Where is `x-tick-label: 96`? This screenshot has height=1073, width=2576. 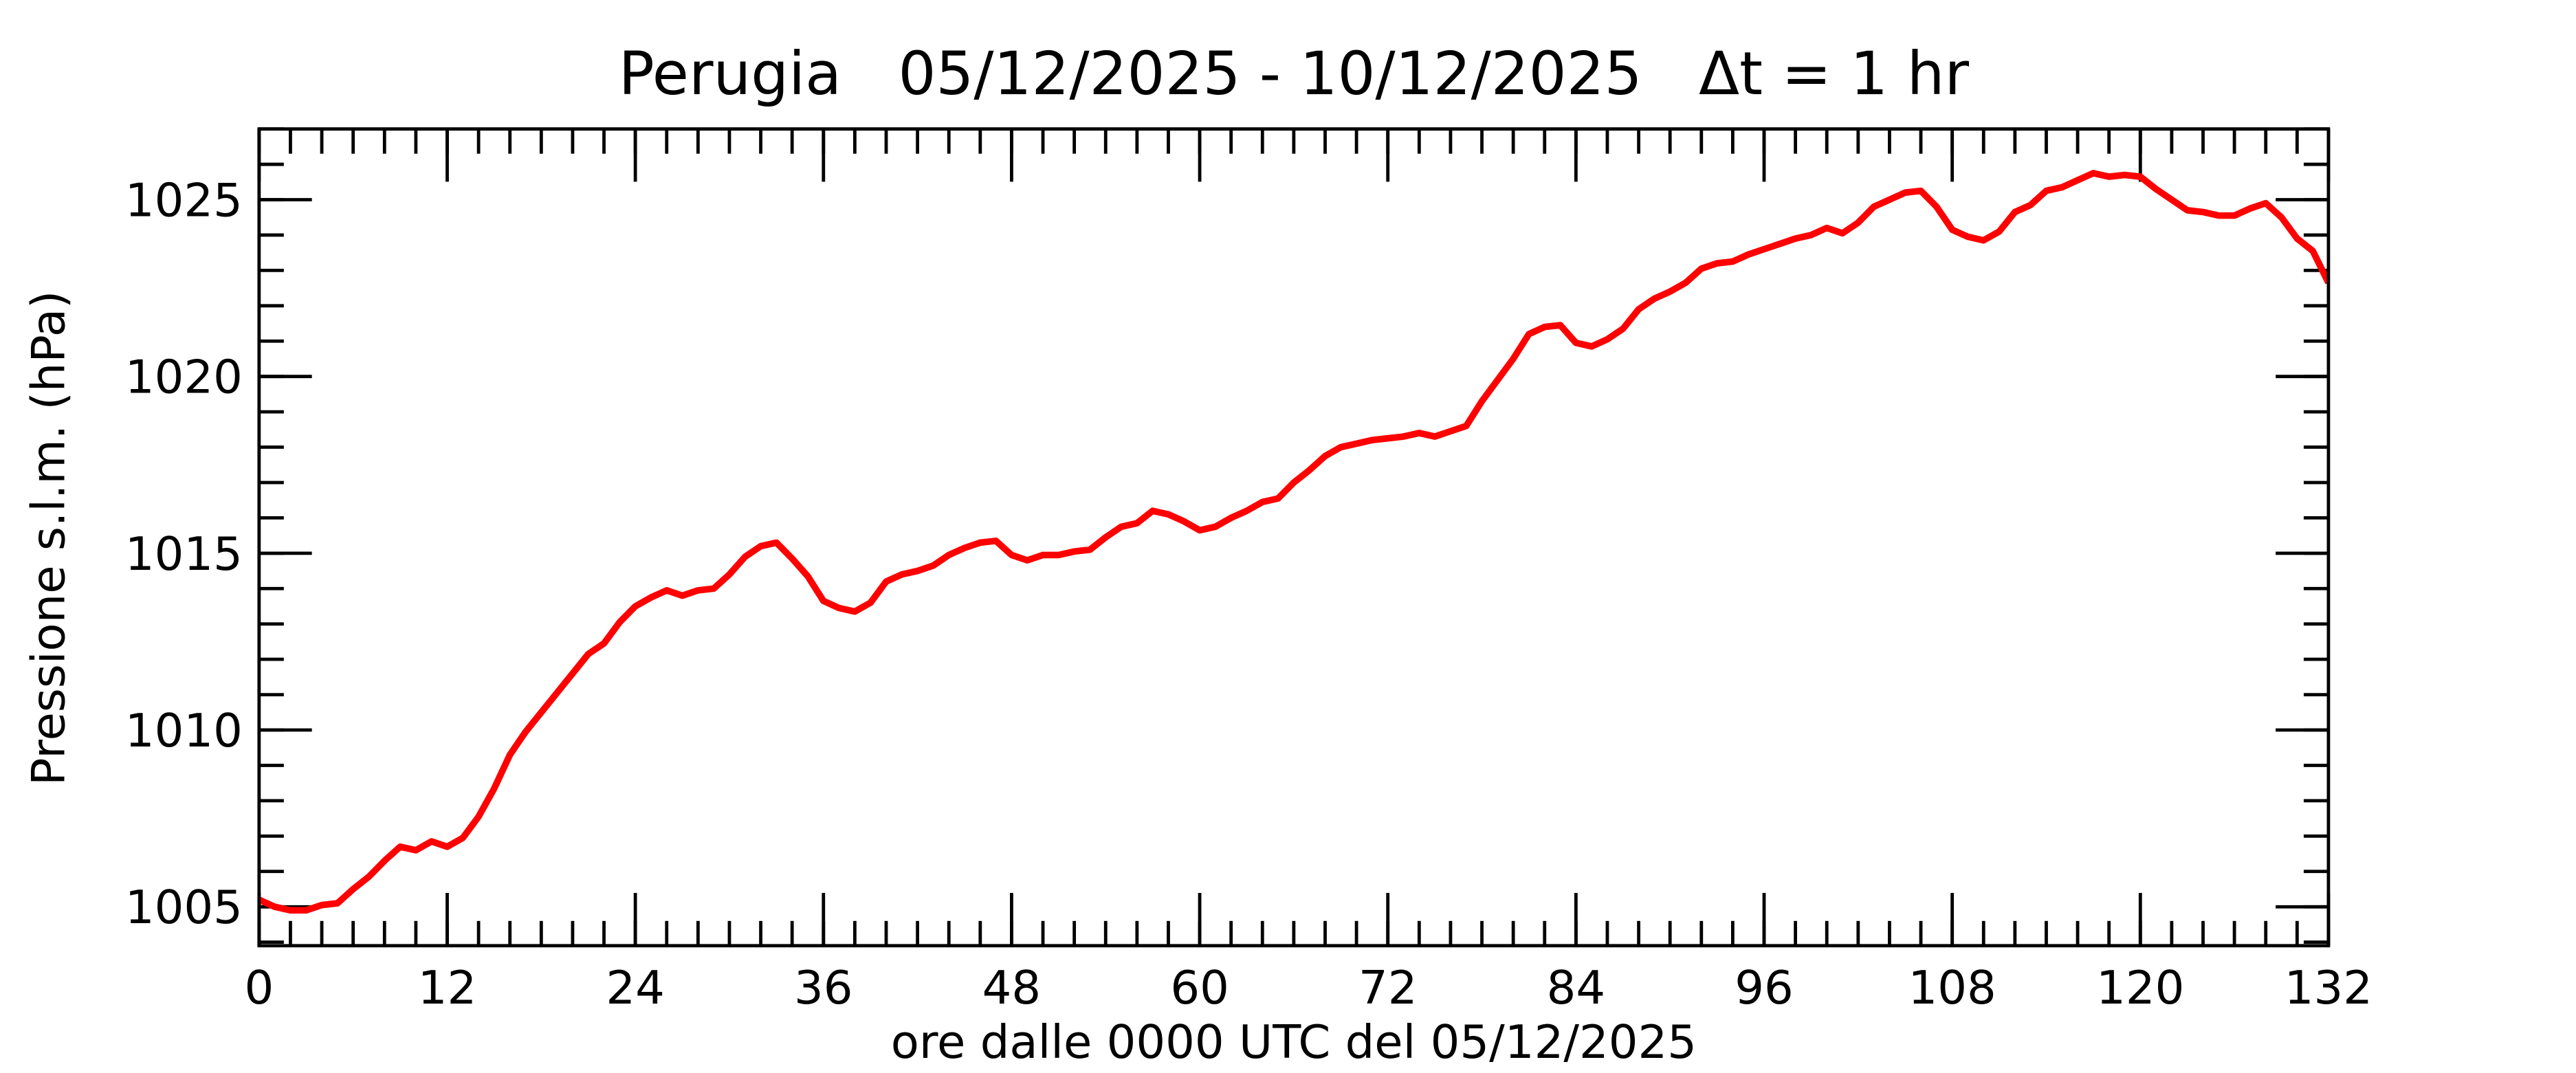
x-tick-label: 96 is located at coordinates (1764, 988).